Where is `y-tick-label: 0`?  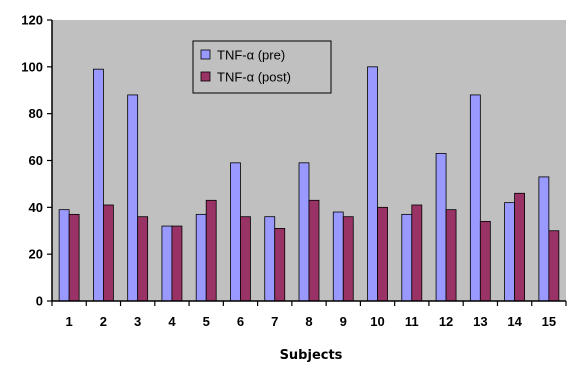 y-tick-label: 0 is located at coordinates (39, 301).